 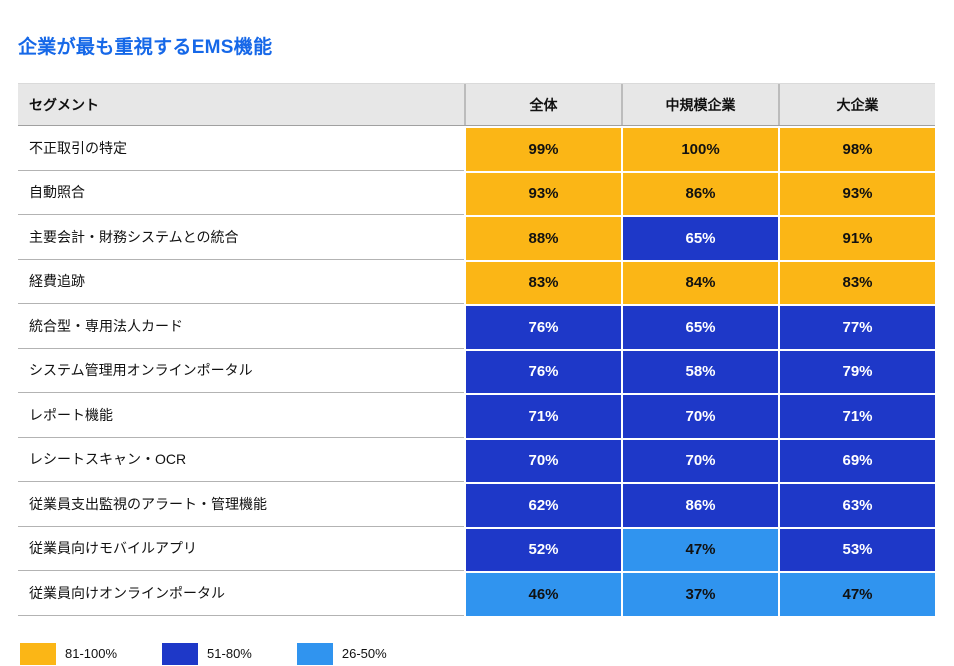 I want to click on legend-item: 81-100%, so click(x=69, y=653).